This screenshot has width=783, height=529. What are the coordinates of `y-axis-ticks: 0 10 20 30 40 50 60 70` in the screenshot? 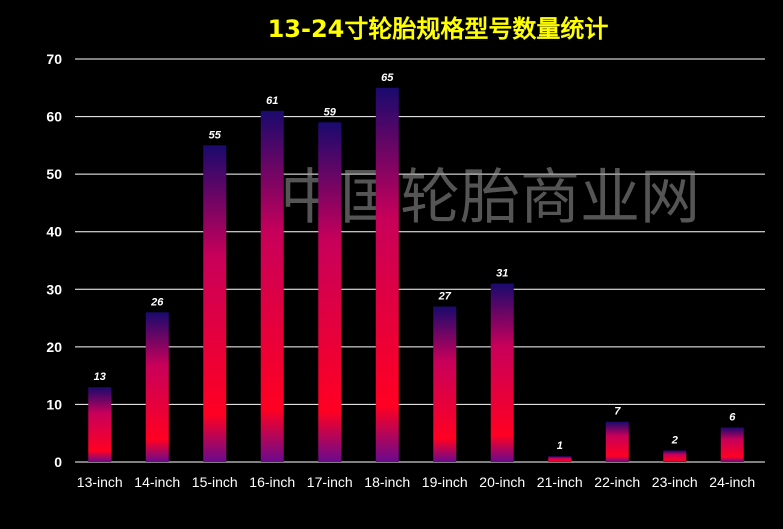 It's located at (54, 260).